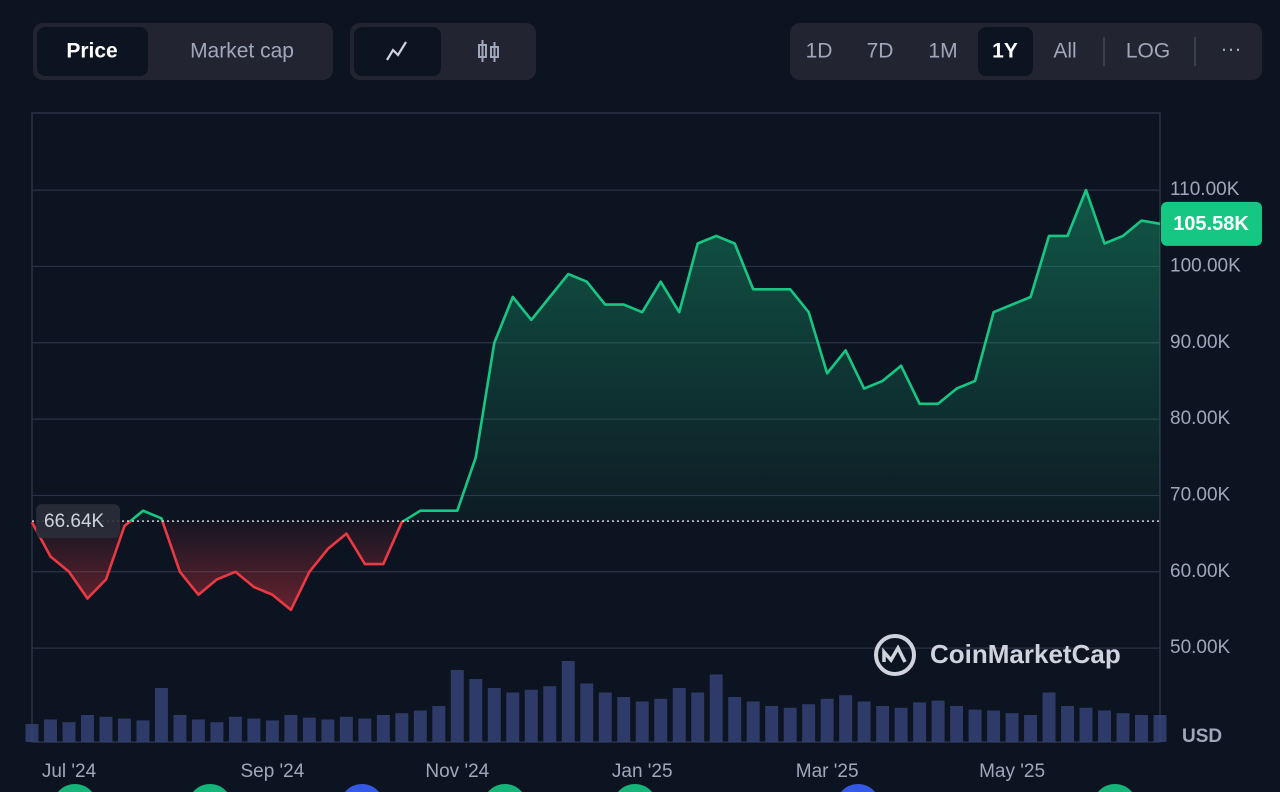  Describe the element at coordinates (1205, 265) in the screenshot. I see `y-tick-label: 100.00K` at that location.